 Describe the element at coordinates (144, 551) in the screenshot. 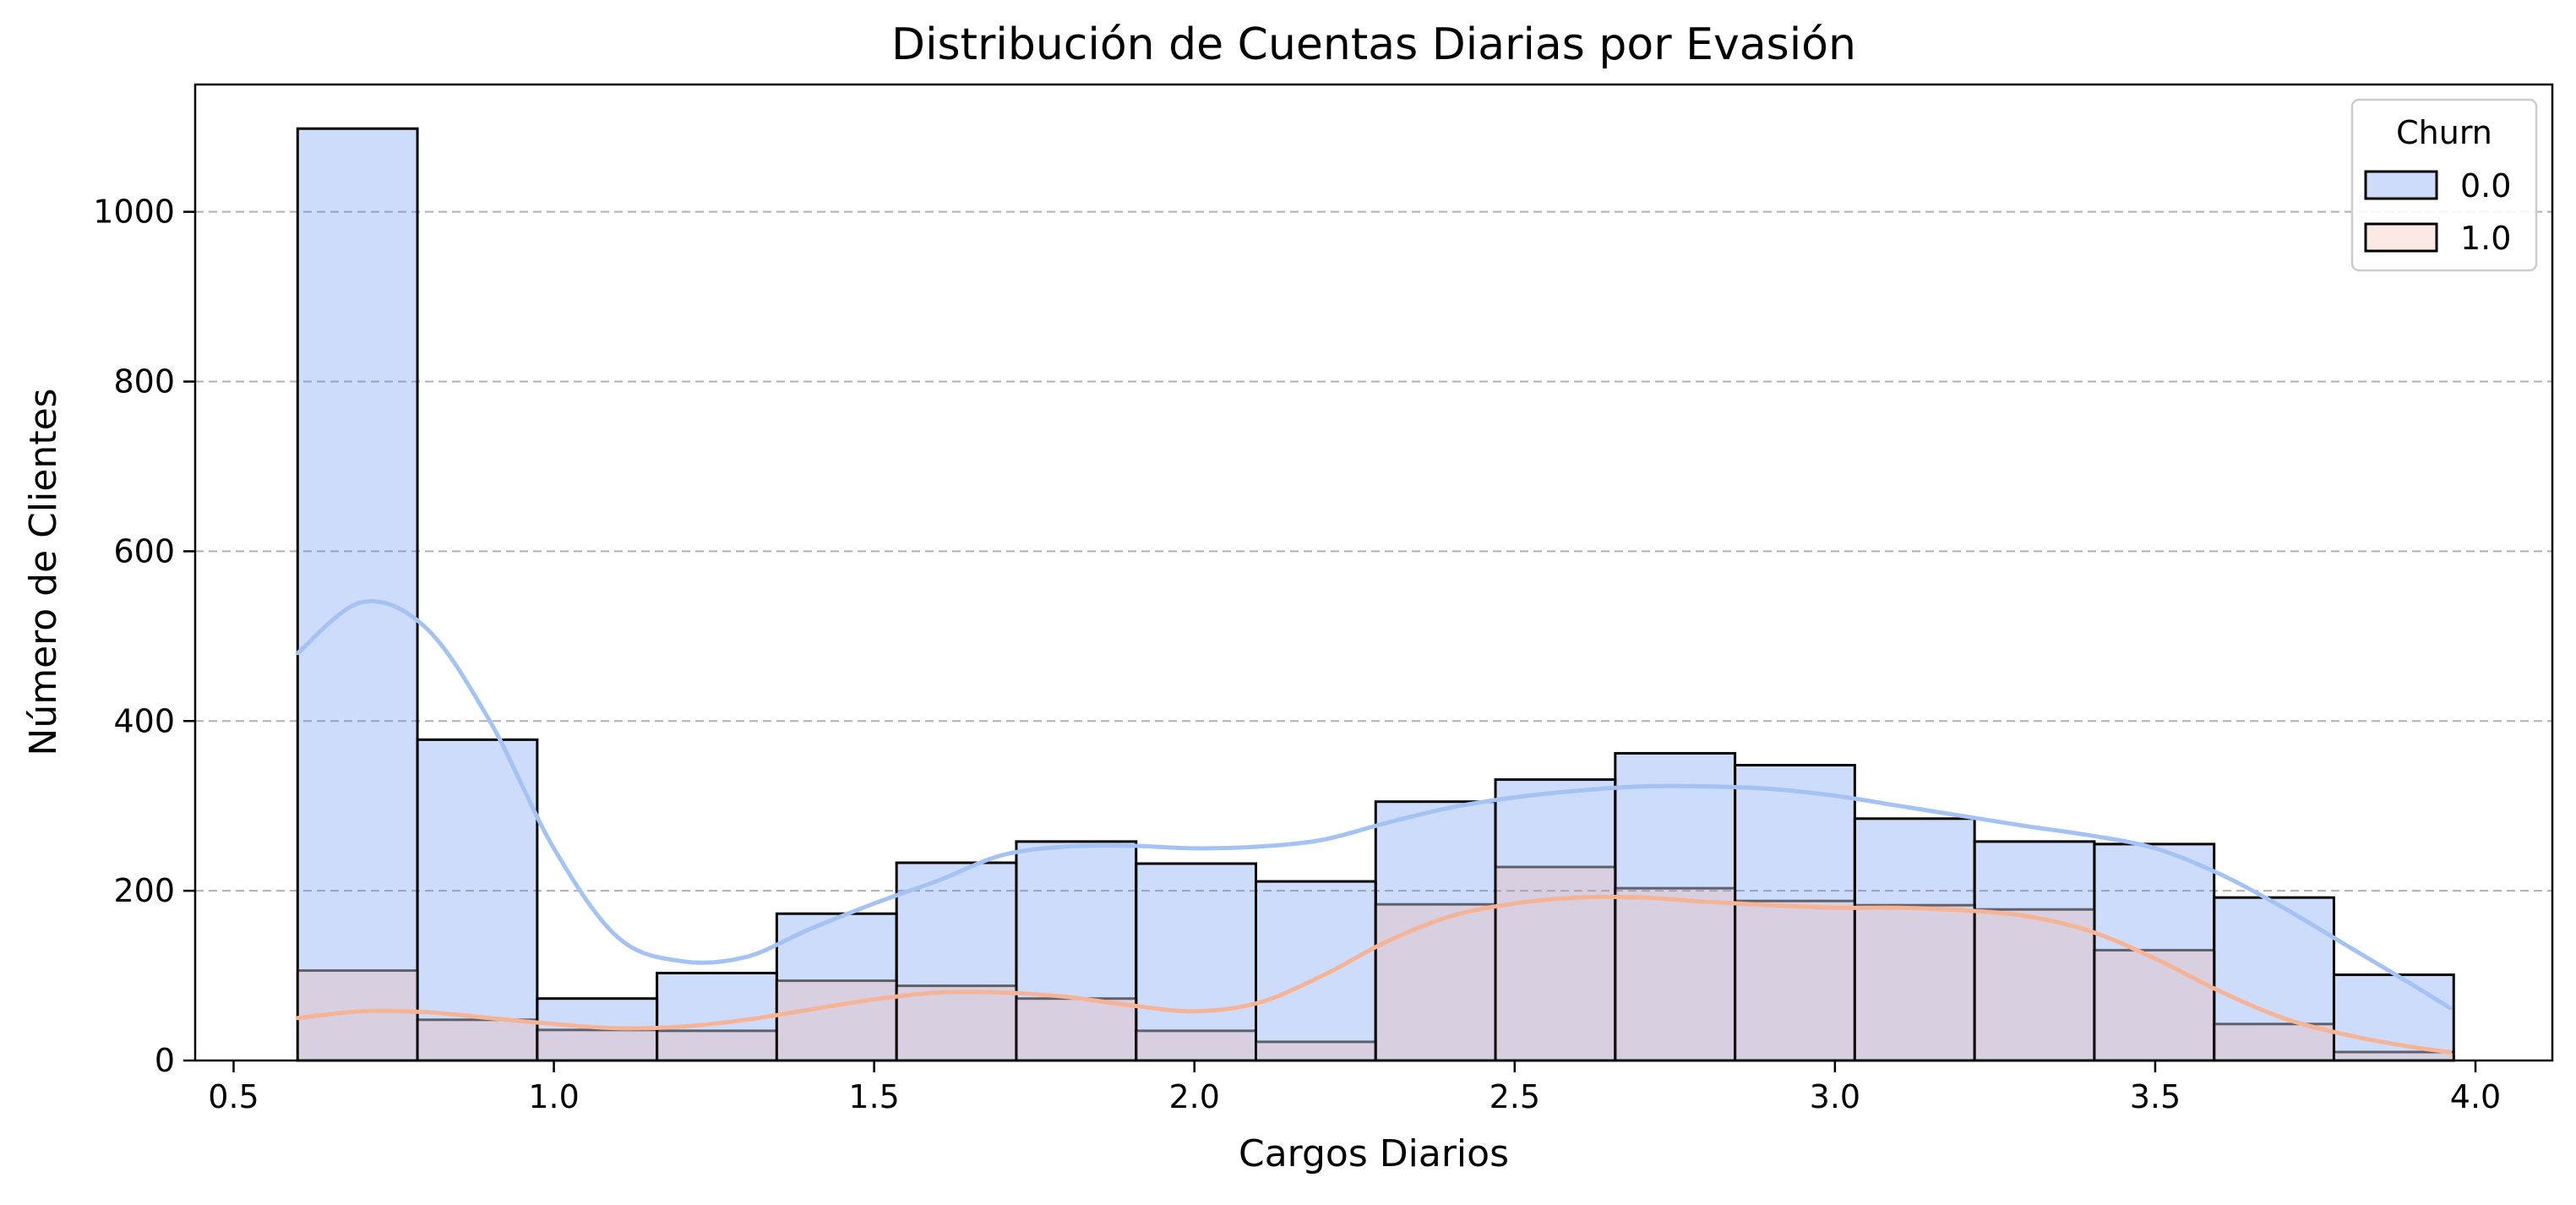

I see `y-tick-label-3: 600` at that location.